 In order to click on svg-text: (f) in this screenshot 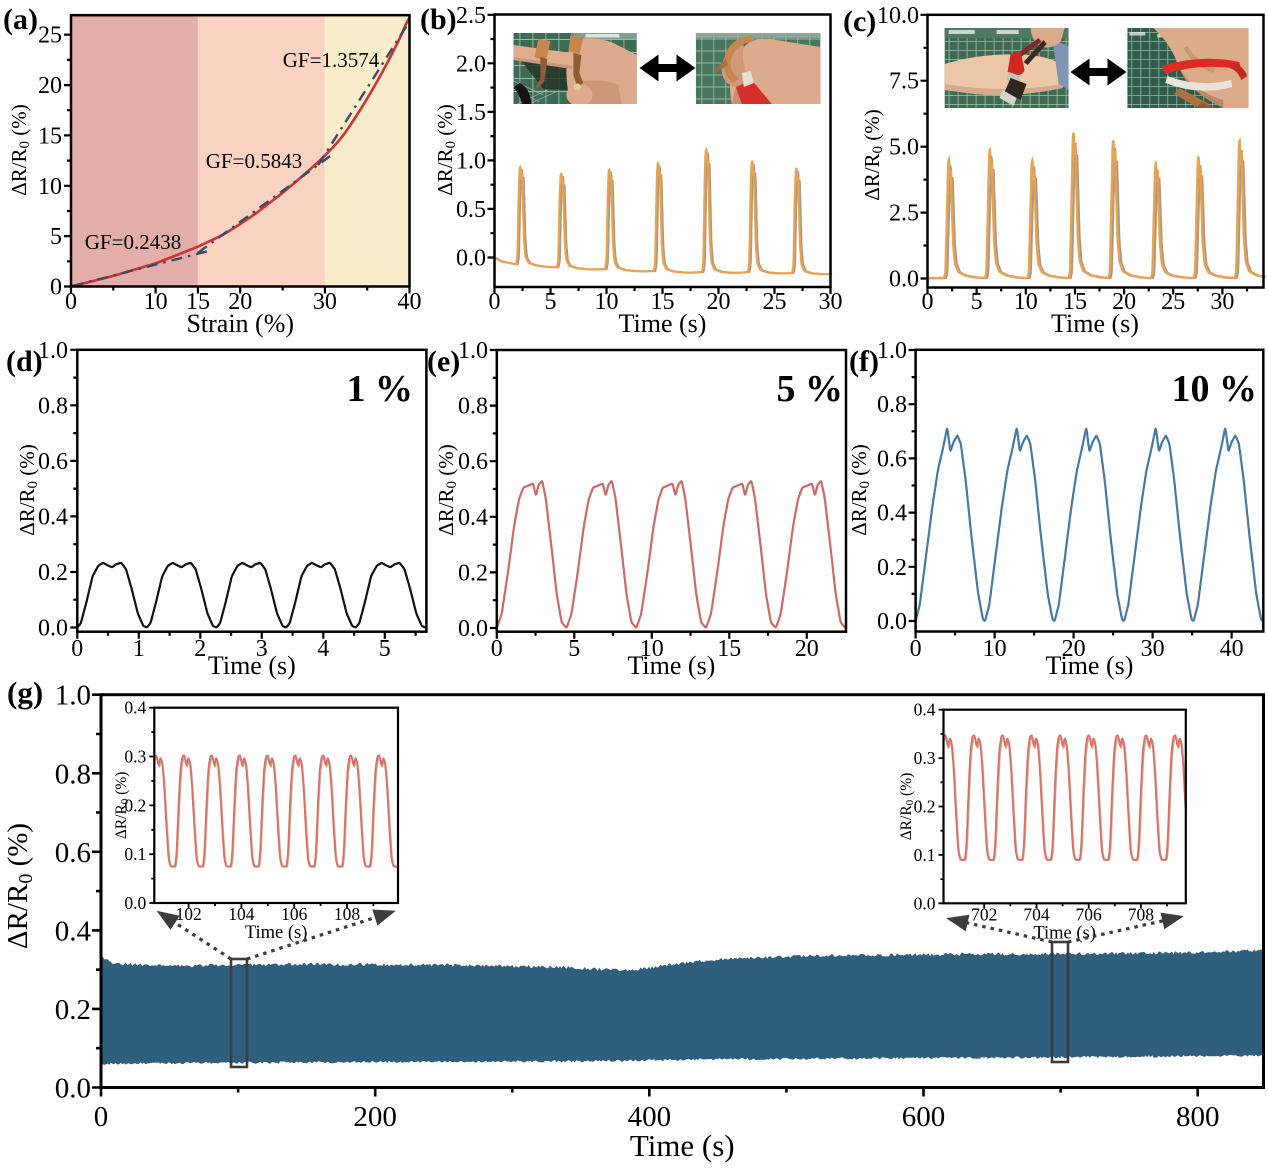, I will do `click(864, 361)`.